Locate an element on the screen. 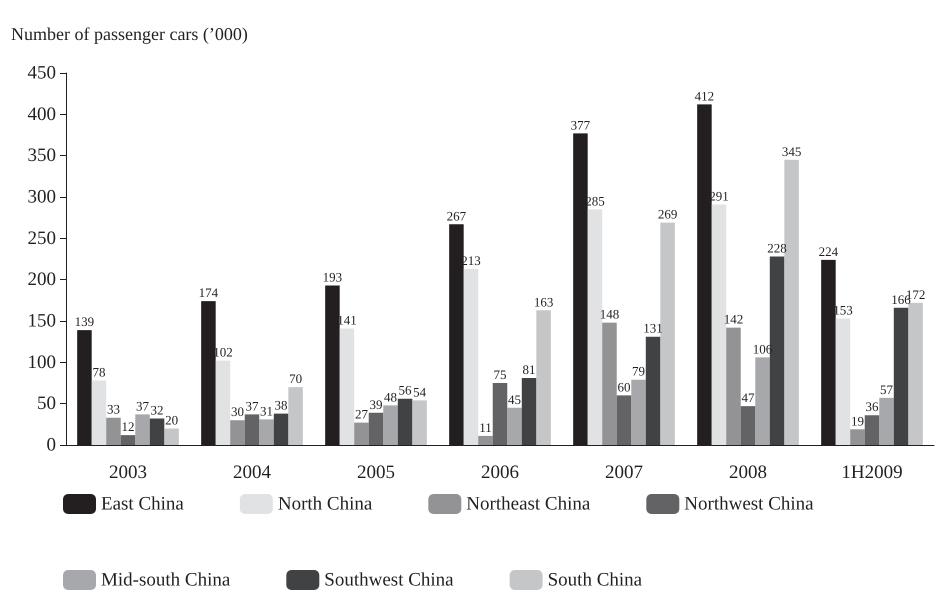 This screenshot has height=603, width=952. x-tick-label: 2005 is located at coordinates (376, 472).